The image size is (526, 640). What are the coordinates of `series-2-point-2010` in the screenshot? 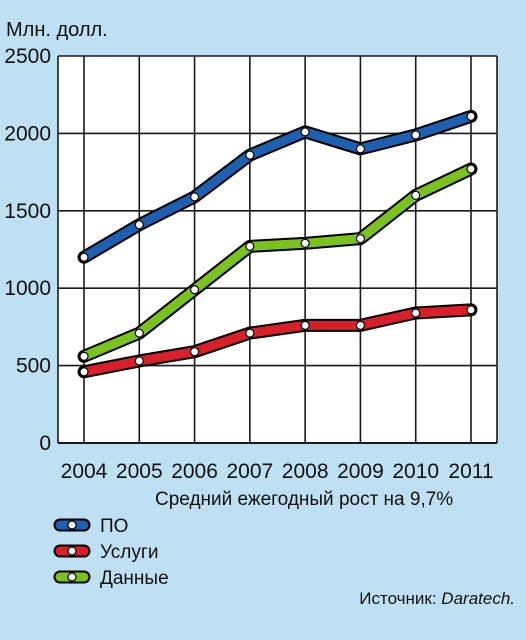 It's located at (416, 195).